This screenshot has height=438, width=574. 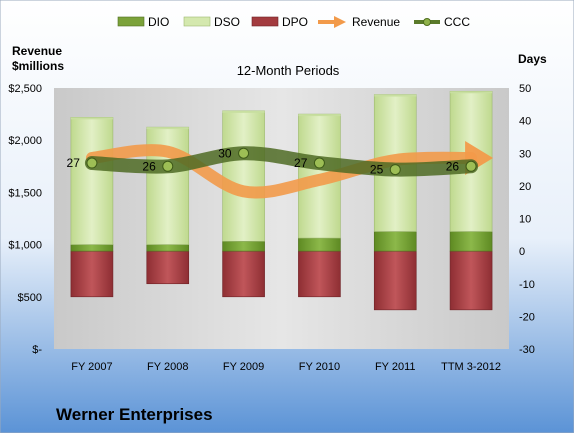 I want to click on legend-label-revenue: Revenue, so click(x=376, y=22).